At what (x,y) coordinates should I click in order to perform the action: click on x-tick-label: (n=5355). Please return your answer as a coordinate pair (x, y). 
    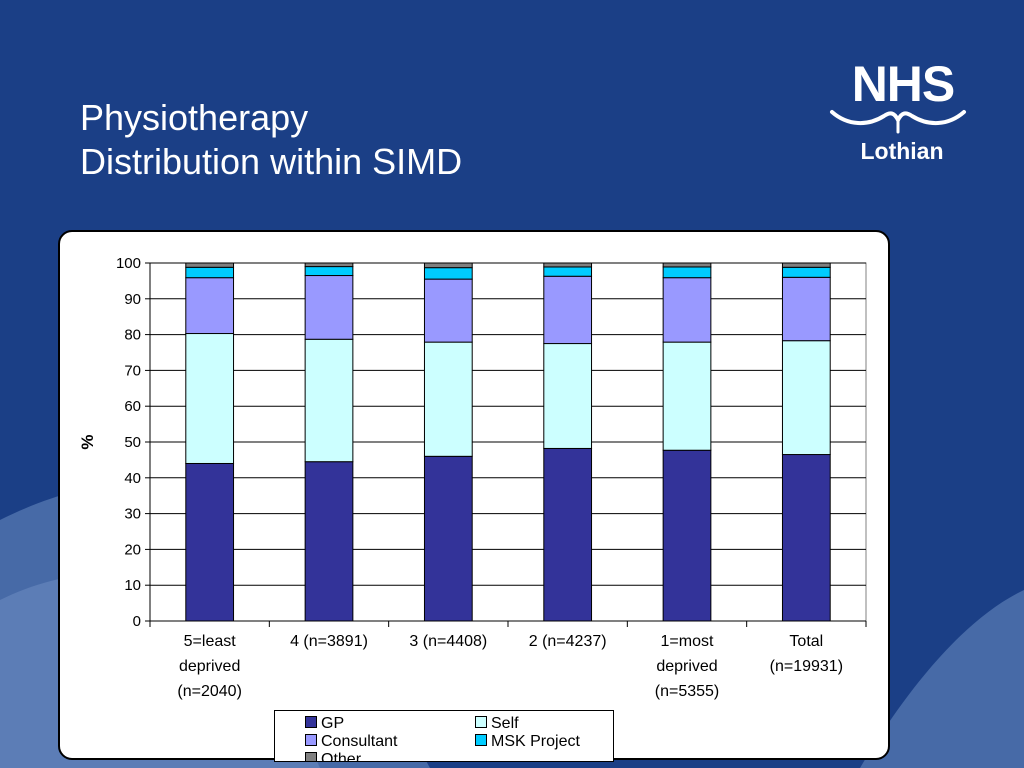
    Looking at the image, I should click on (687, 691).